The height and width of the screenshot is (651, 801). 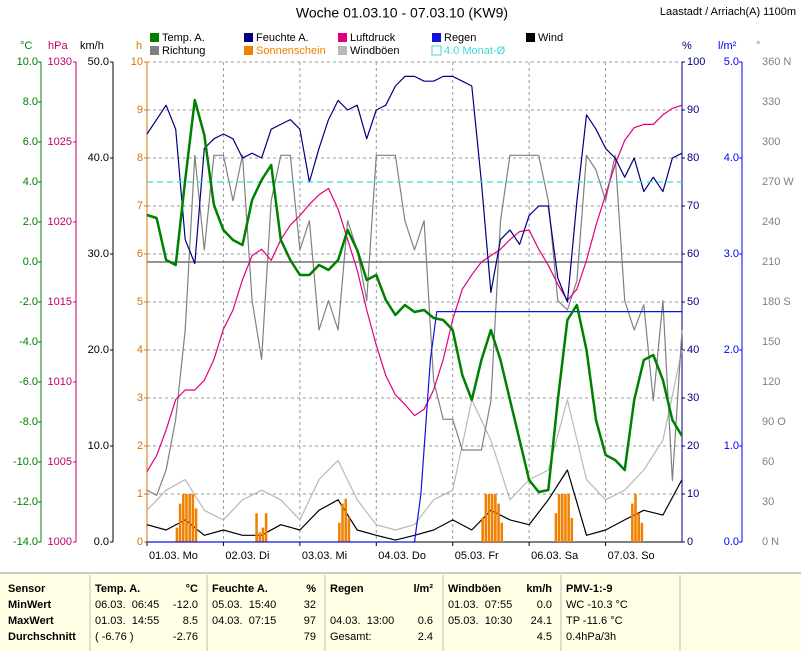 I want to click on table-cell: 97, so click(x=310, y=621).